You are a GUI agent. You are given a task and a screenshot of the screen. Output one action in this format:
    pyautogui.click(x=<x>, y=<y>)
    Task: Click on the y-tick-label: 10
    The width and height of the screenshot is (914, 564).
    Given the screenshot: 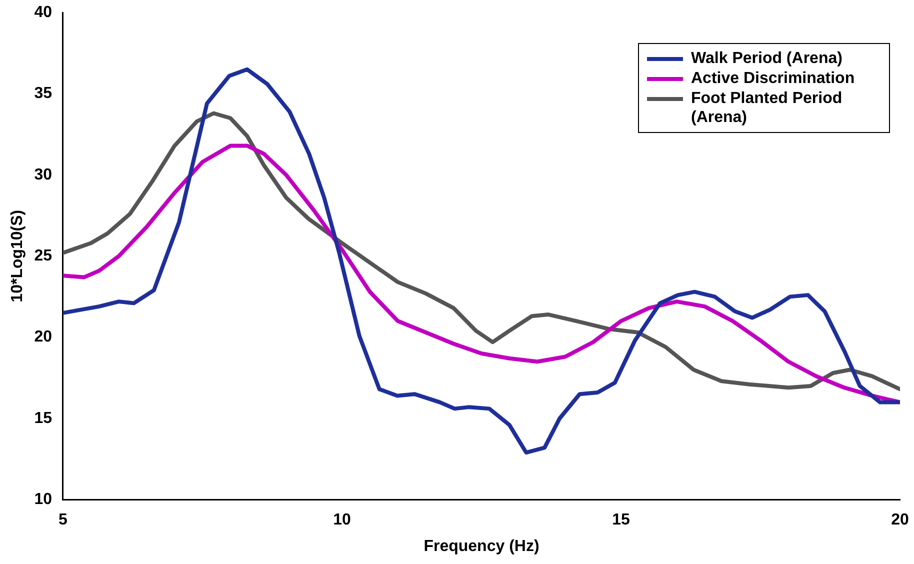 What is the action you would take?
    pyautogui.click(x=43, y=499)
    